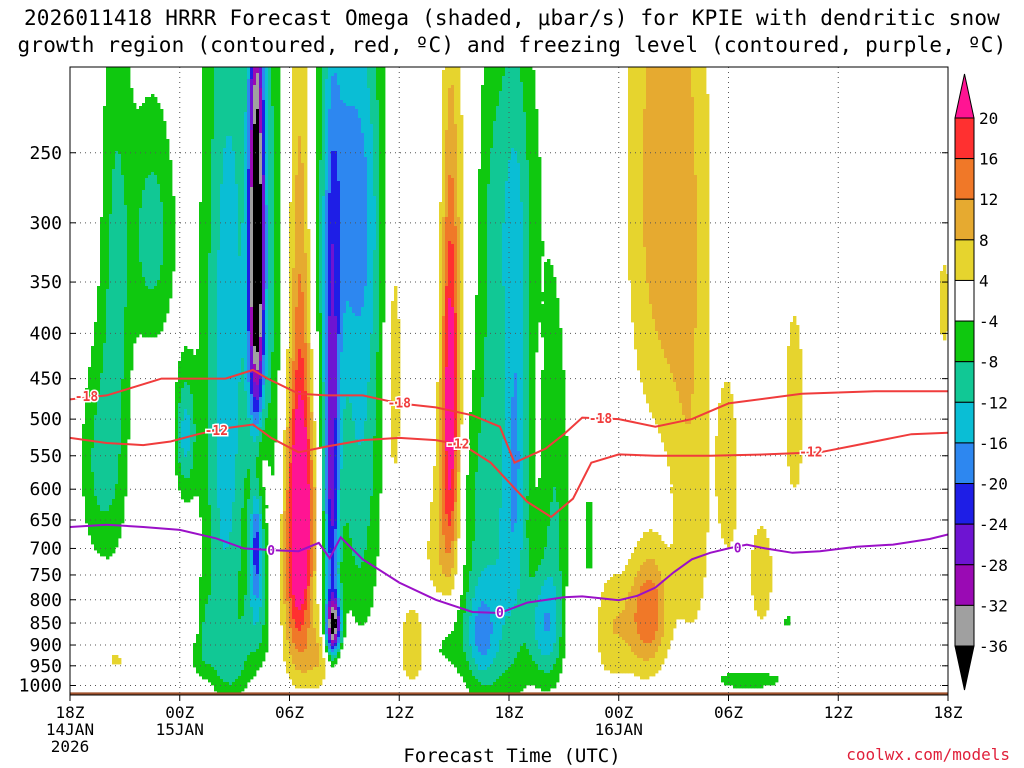  I want to click on colorbar-bottom-arrow, so click(964, 668).